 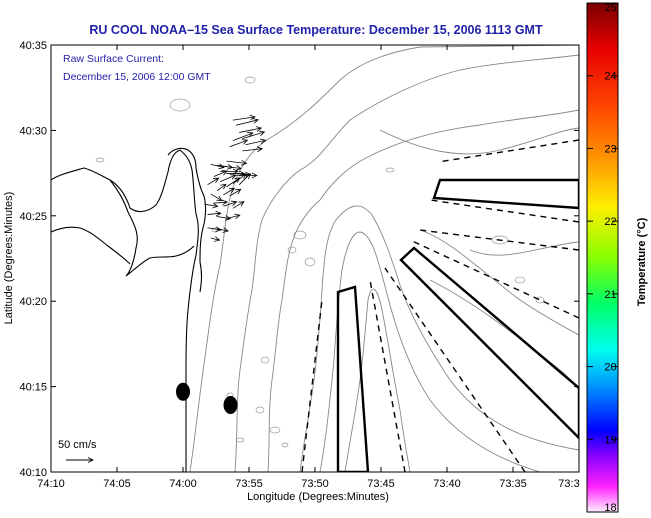 I want to click on y-tick-label: 40:30, so click(x=33, y=131).